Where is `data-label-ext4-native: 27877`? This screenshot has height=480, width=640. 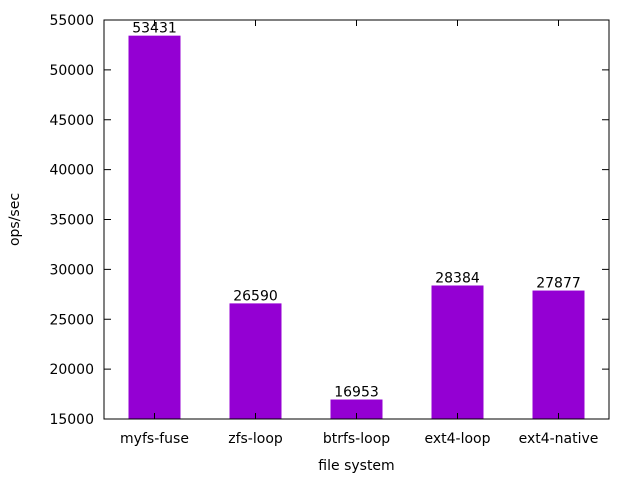
data-label-ext4-native: 27877 is located at coordinates (558, 284).